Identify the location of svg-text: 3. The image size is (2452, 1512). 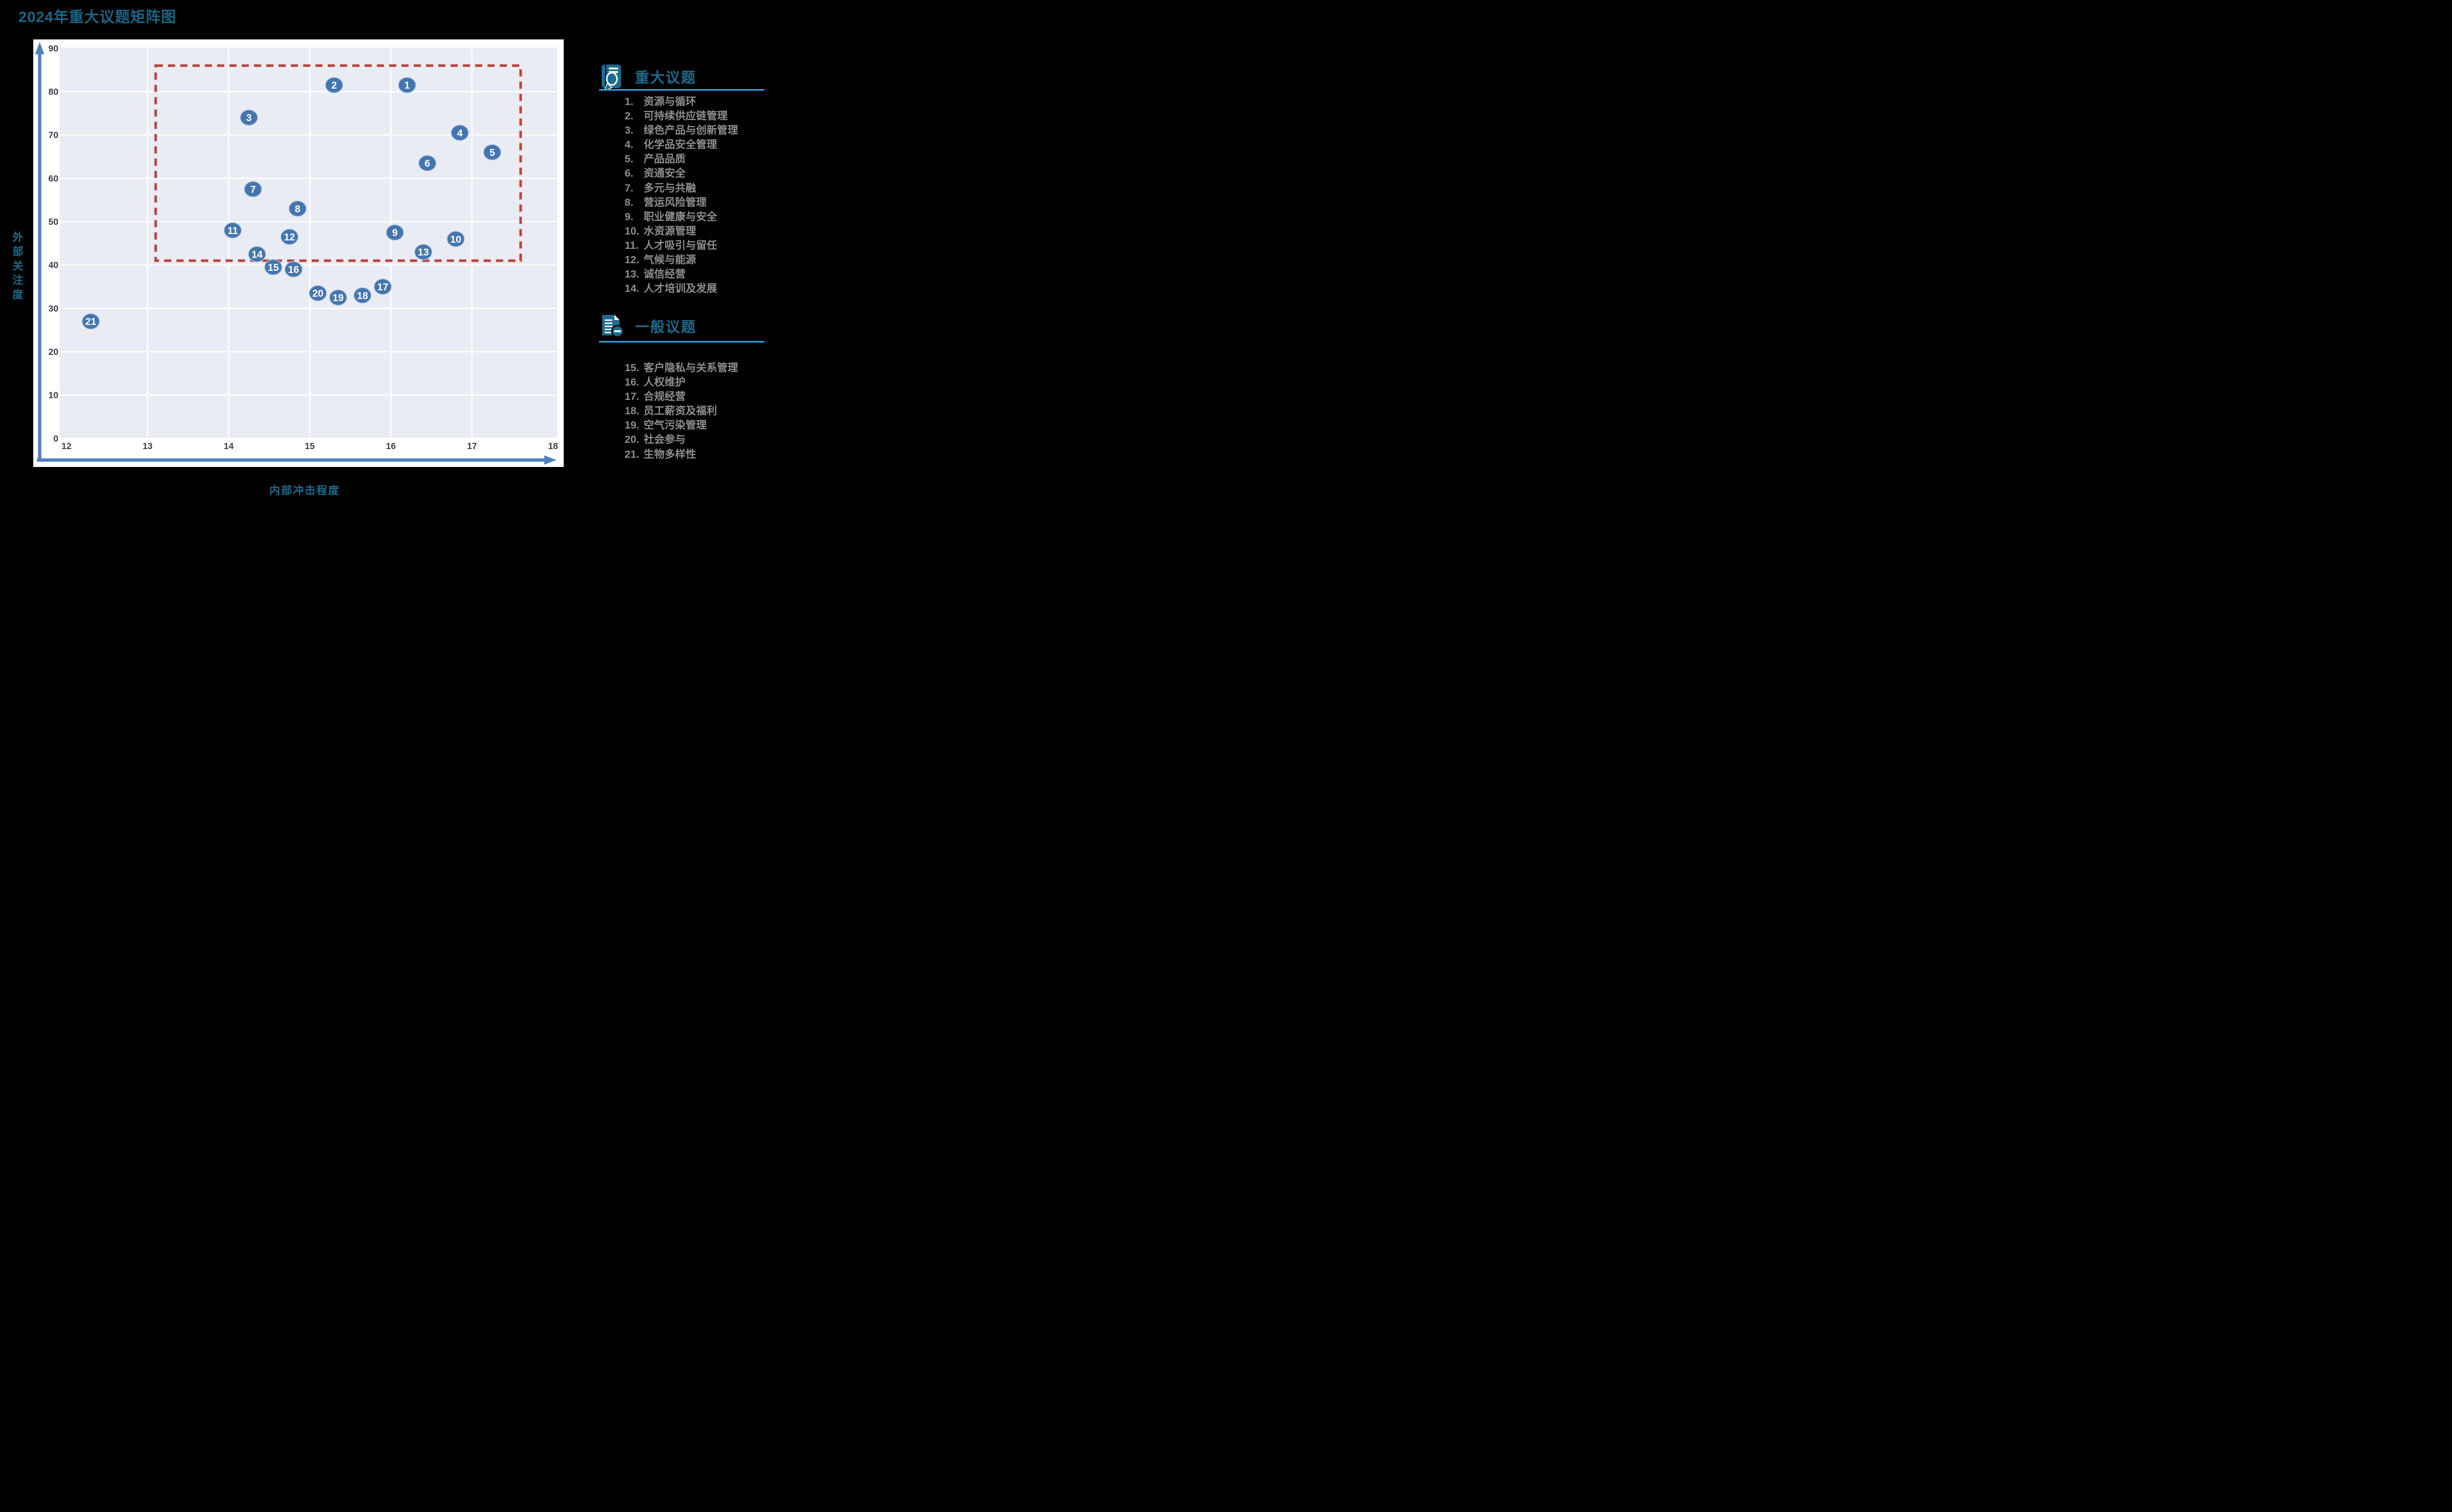
(249, 118).